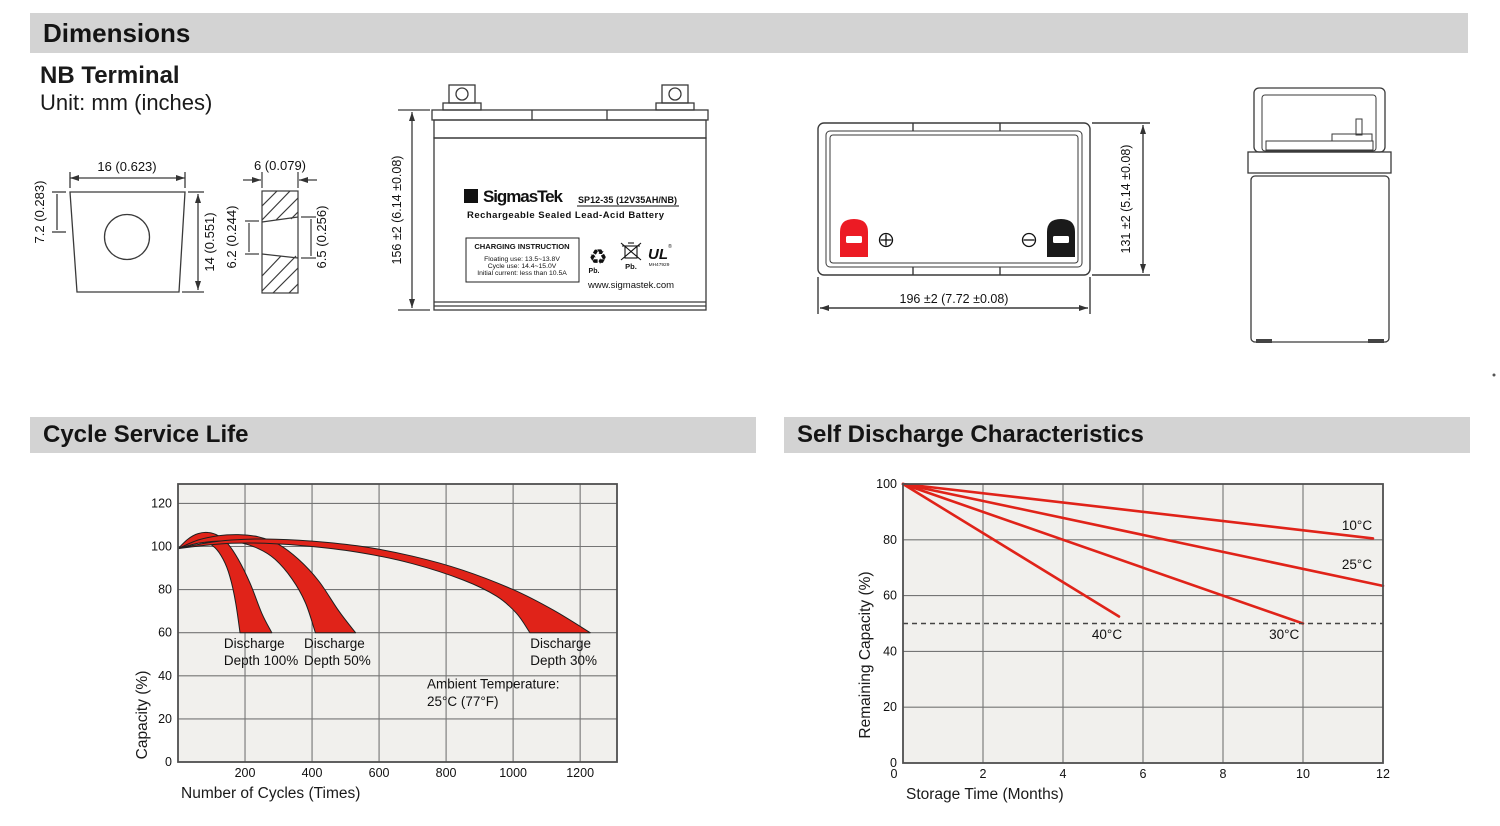 The image size is (1500, 826). Describe the element at coordinates (522, 266) in the screenshot. I see `charging-line2: Cycle use: 14.4~15.0V` at that location.